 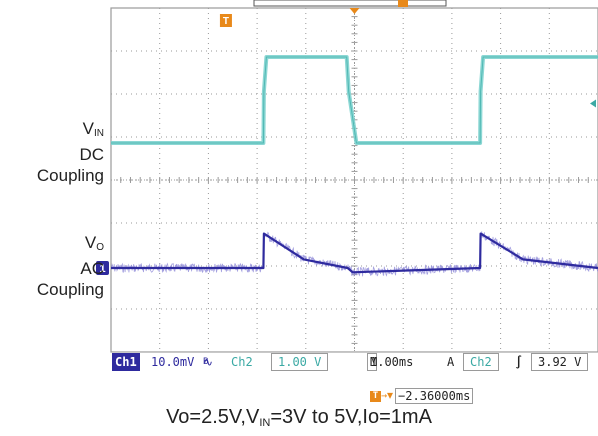 What do you see at coordinates (451, 362) in the screenshot?
I see `trigger-mode: A` at bounding box center [451, 362].